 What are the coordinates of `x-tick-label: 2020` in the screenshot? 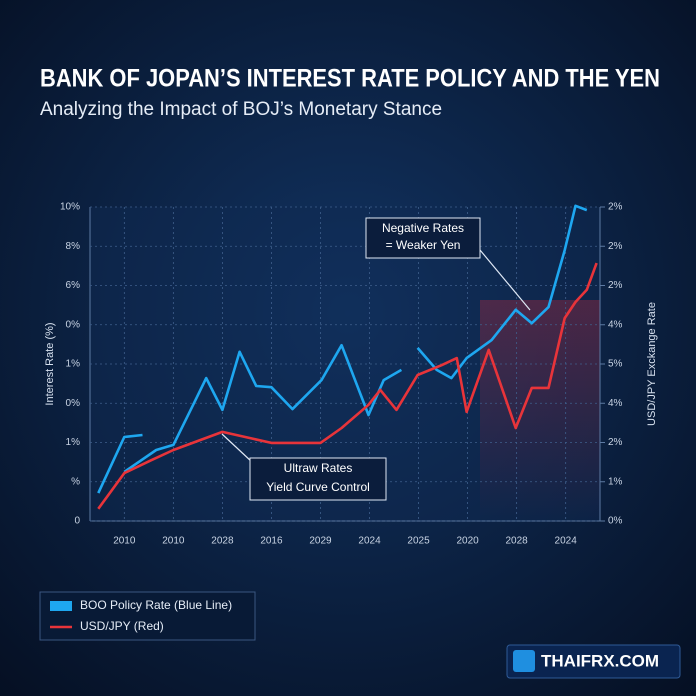 It's located at (467, 541).